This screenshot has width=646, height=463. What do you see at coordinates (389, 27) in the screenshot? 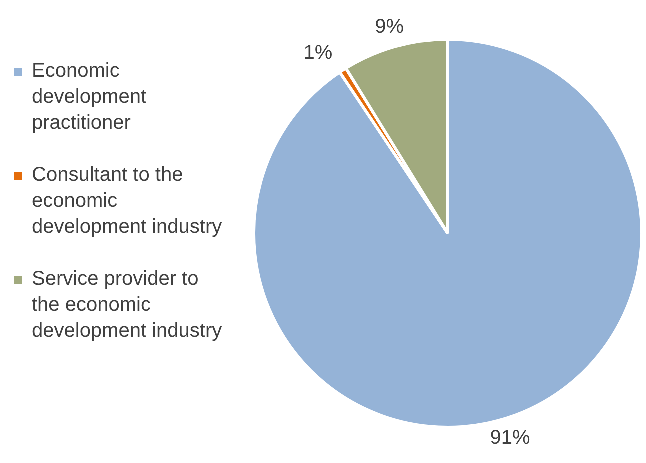
I see `data-label: 9%` at bounding box center [389, 27].